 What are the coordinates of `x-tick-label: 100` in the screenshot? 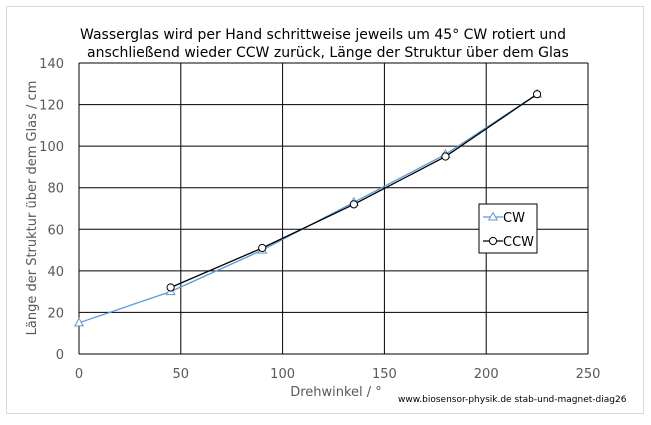 It's located at (282, 374).